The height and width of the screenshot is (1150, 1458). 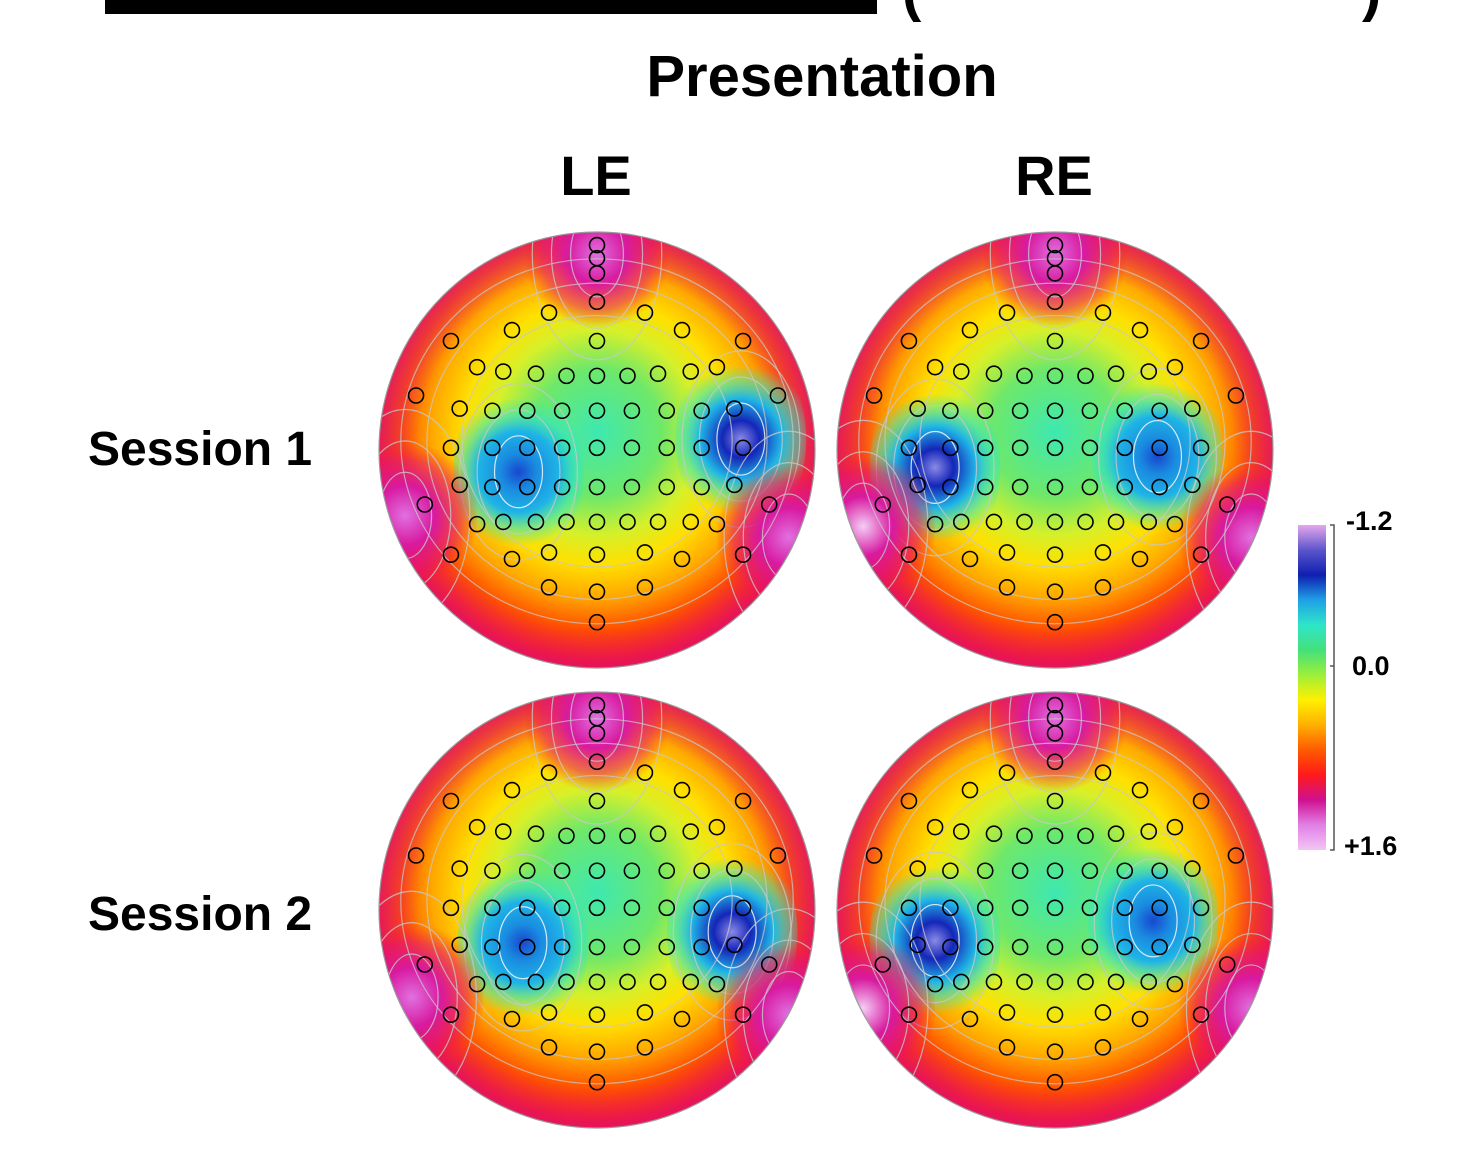 What do you see at coordinates (1371, 666) in the screenshot?
I see `colorbar-mid-label: 0.0` at bounding box center [1371, 666].